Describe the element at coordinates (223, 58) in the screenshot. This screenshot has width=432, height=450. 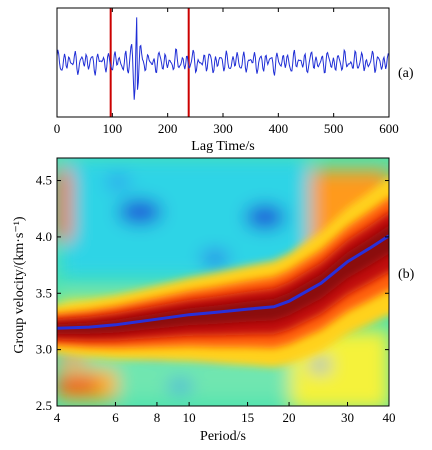
I see `waveform-line` at that location.